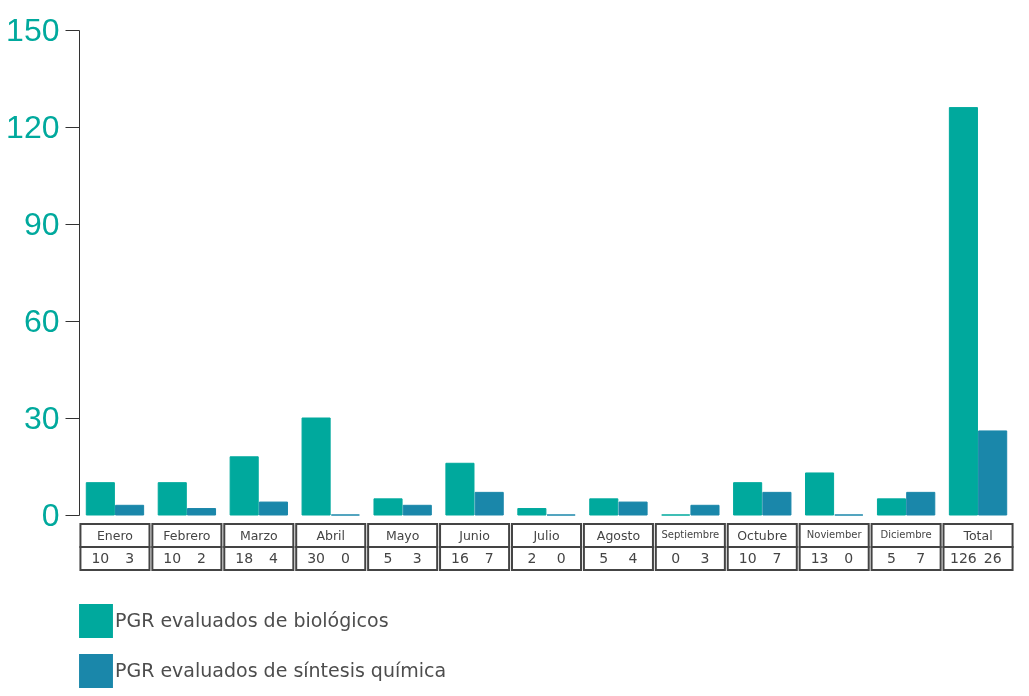 The image size is (1029, 696). What do you see at coordinates (762, 535) in the screenshot?
I see `x-tick-label: Octubre` at bounding box center [762, 535].